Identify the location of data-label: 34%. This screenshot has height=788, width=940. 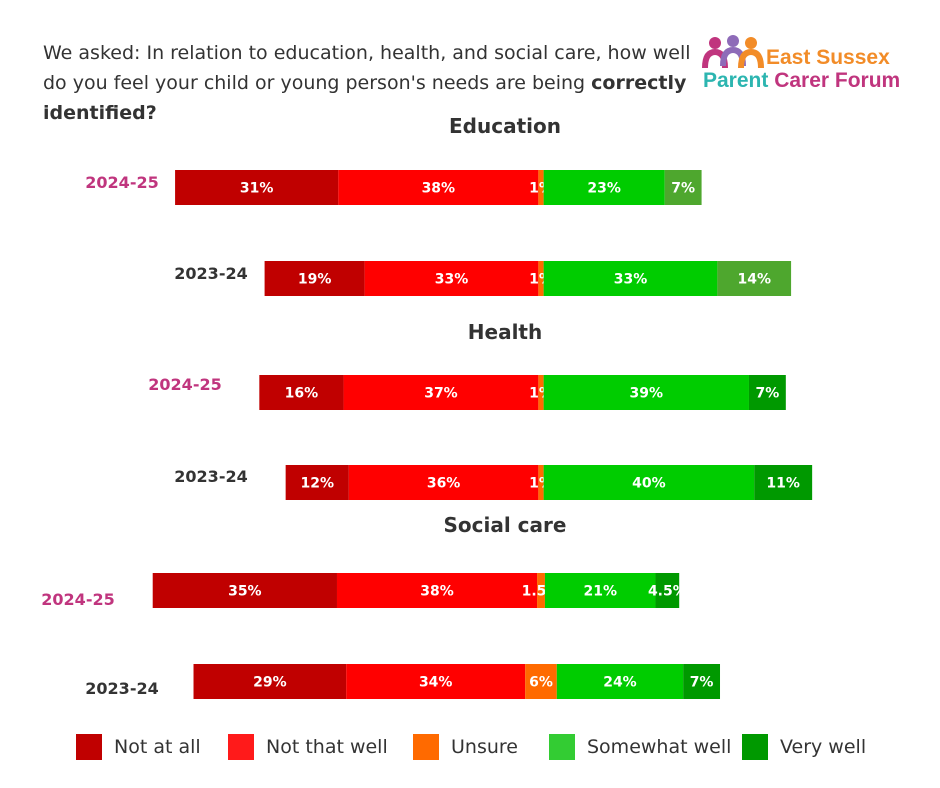
(436, 683).